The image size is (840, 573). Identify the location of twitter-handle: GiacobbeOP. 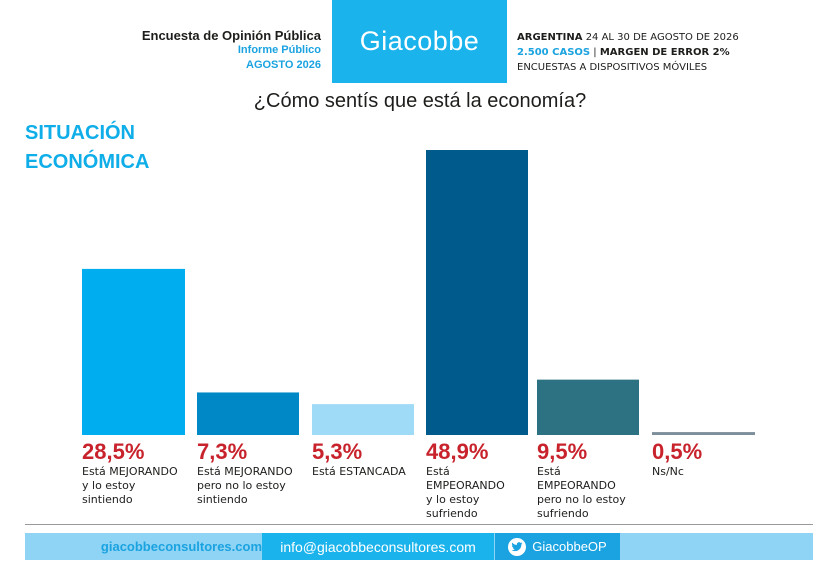
(569, 546).